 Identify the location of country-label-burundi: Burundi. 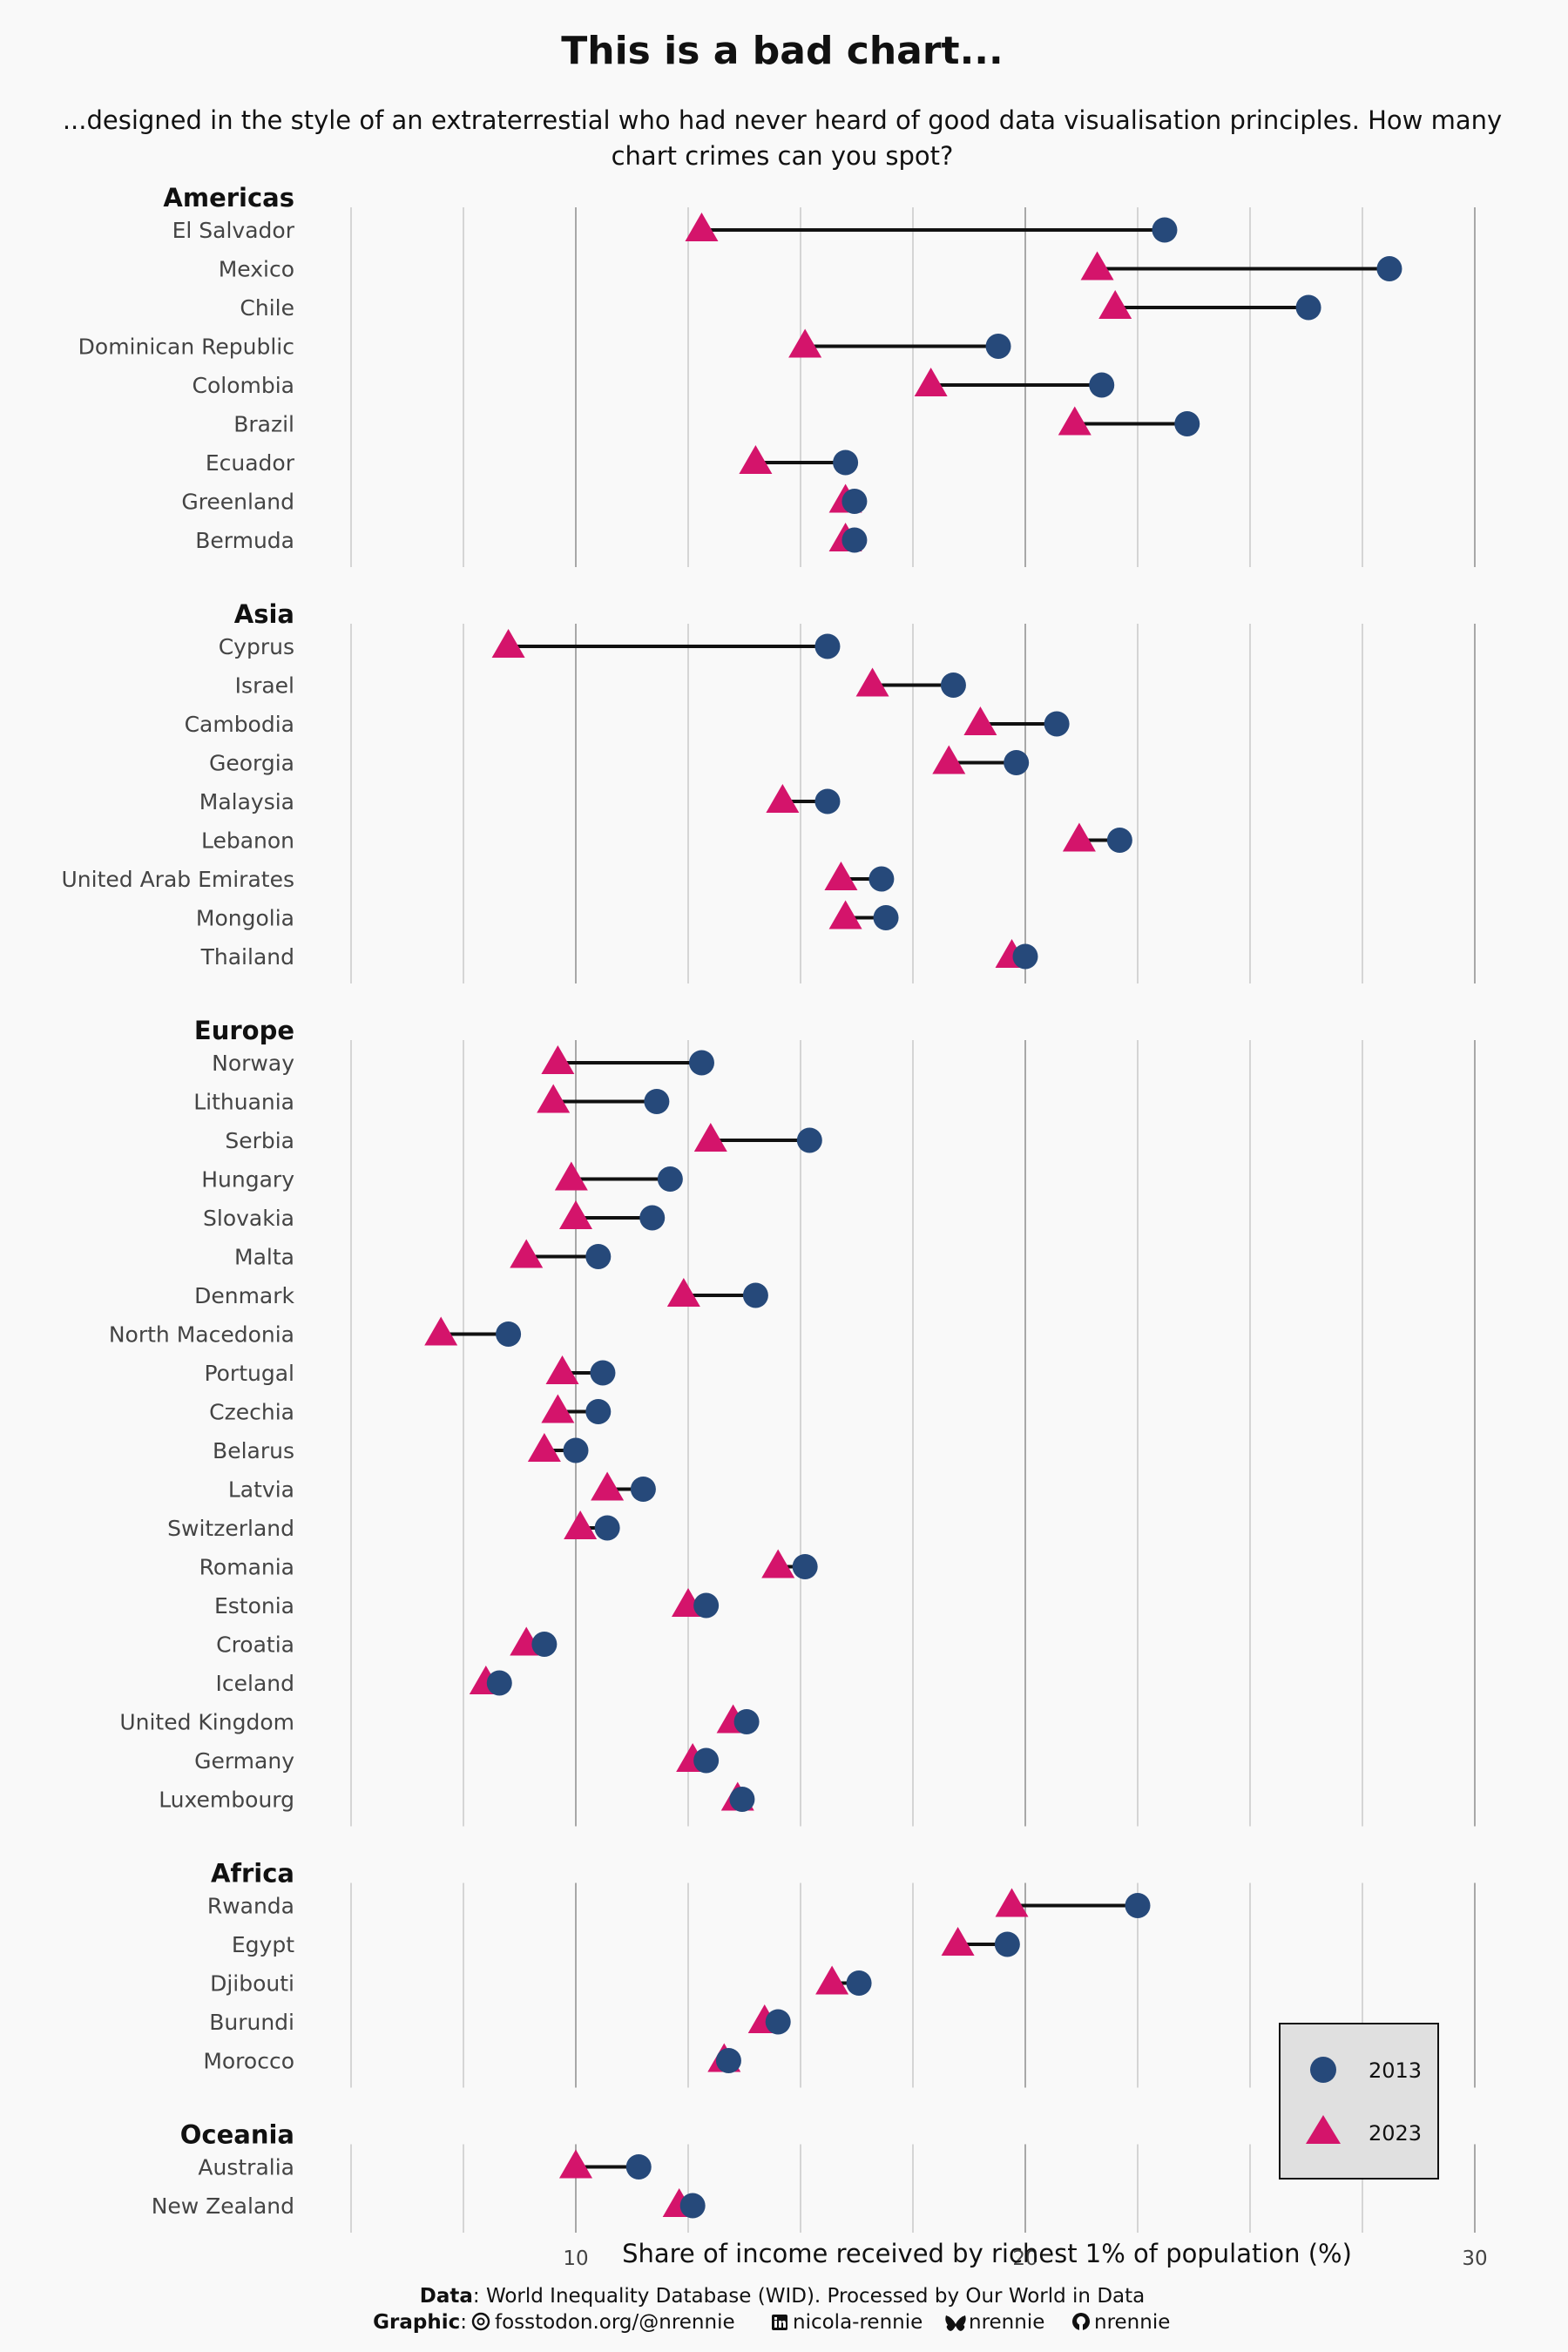
(252, 2023).